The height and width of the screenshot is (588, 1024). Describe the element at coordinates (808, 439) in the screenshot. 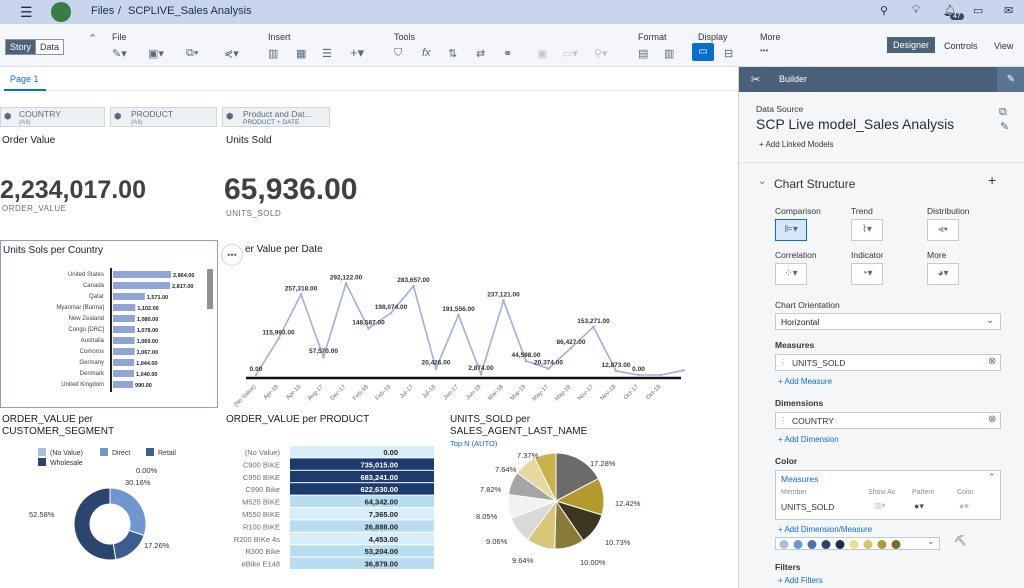

I see `add-dimension-link: + Add Dimension` at that location.